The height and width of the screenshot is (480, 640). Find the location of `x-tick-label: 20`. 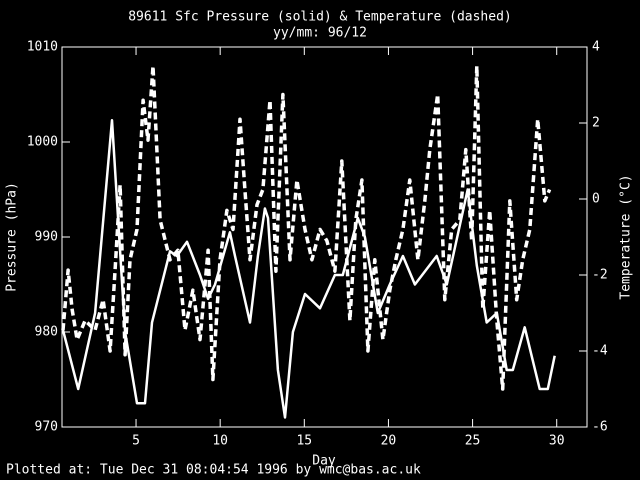

x-tick-label: 20 is located at coordinates (389, 441).